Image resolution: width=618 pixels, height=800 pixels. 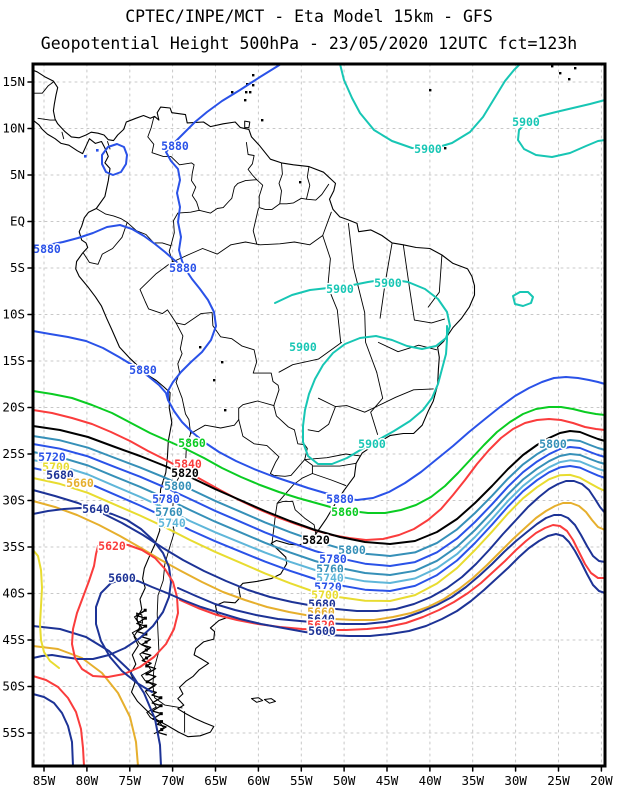 I want to click on x-axis-tick-label: 45W, so click(x=387, y=780).